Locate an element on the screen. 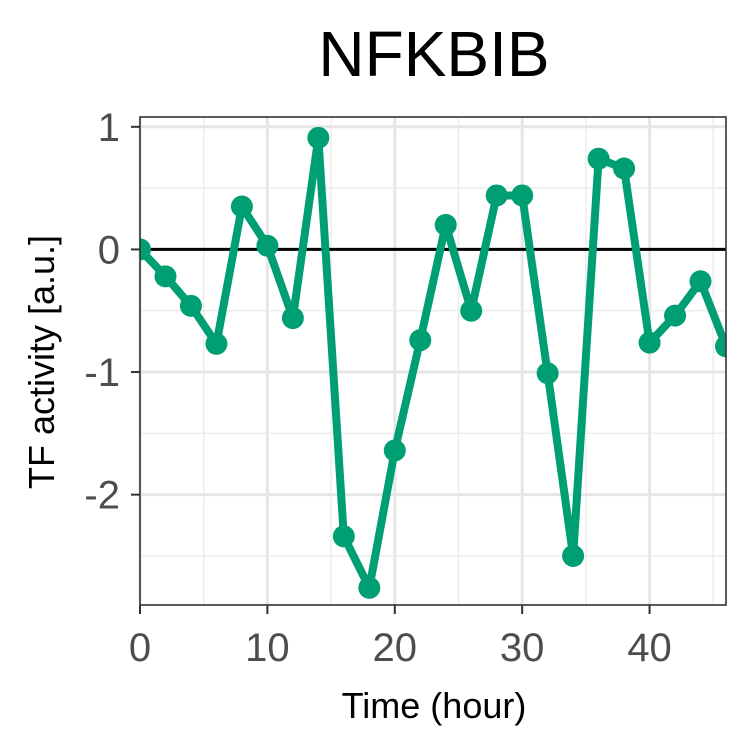  x-tick-label: 20 is located at coordinates (395, 648).